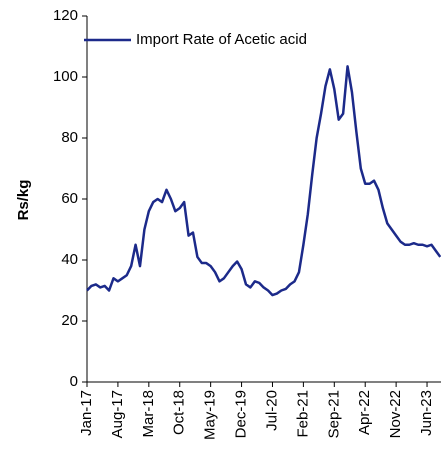 This screenshot has width=441, height=460. I want to click on y-tick-label: 120, so click(65, 15).